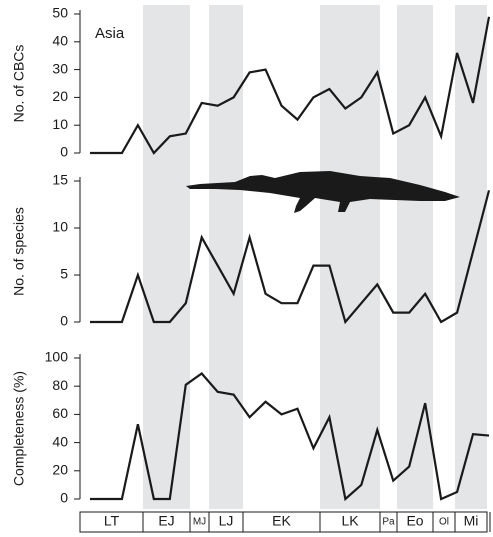  Describe the element at coordinates (444, 522) in the screenshot. I see `period-label: Ol` at that location.